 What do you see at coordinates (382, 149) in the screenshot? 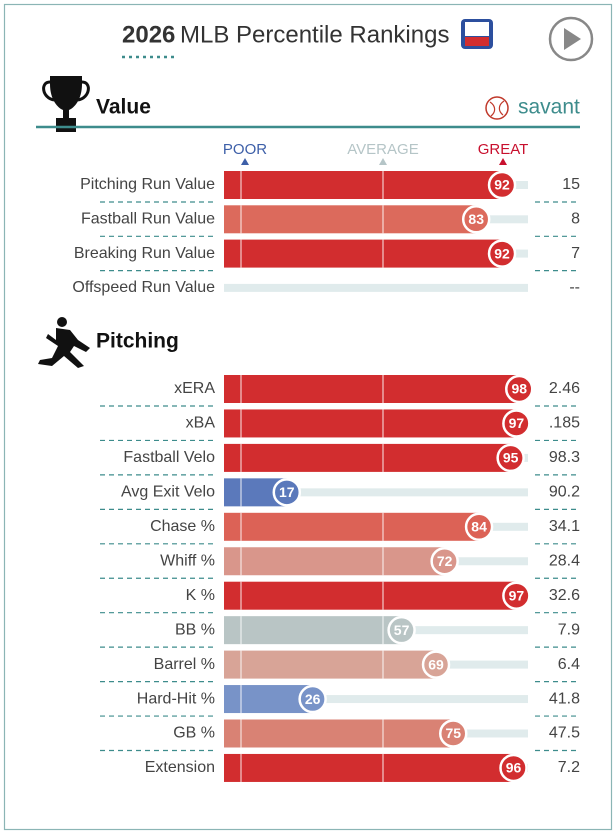
I see `scale-label: AVERAGE` at bounding box center [382, 149].